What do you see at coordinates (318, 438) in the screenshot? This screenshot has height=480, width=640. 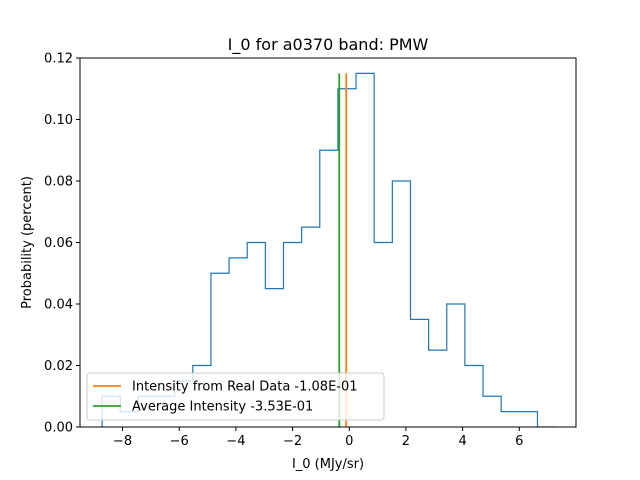 I see `x-axis: −8 −6 −4 −2 0 2 4 6` at bounding box center [318, 438].